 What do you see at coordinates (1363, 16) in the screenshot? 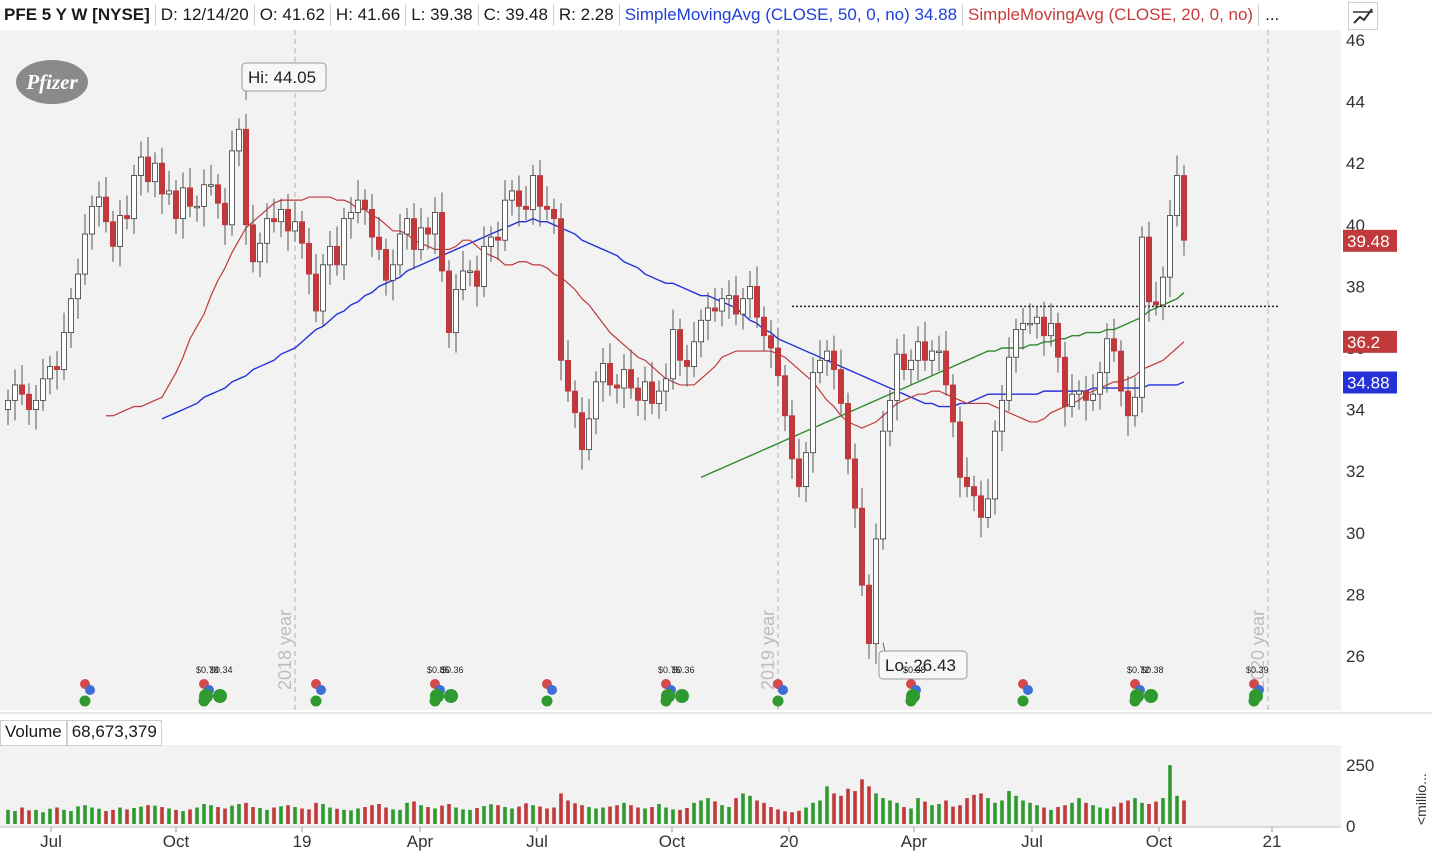
I see `trend-style-button` at bounding box center [1363, 16].